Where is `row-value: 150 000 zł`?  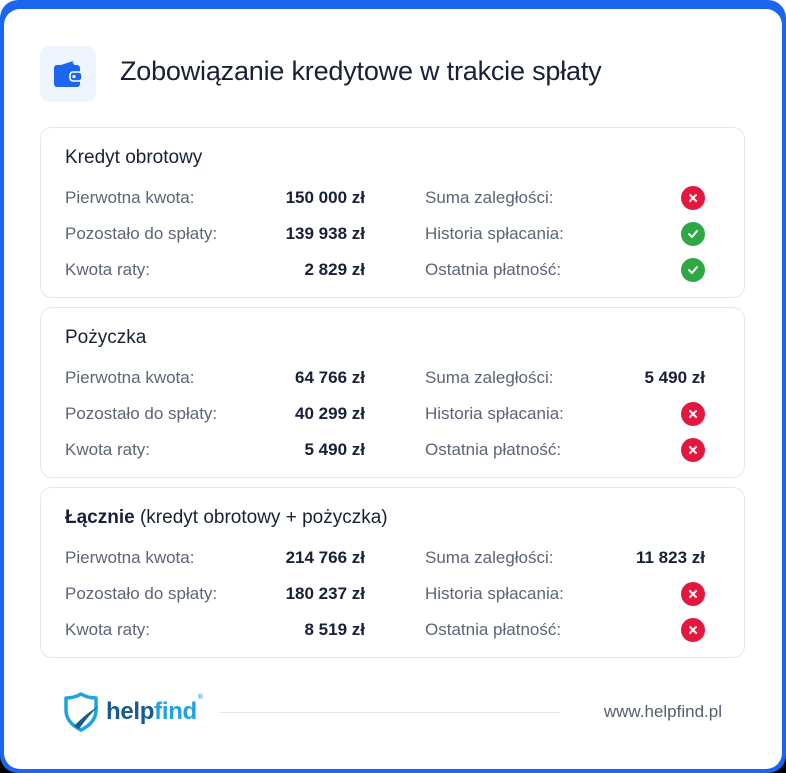
row-value: 150 000 zł is located at coordinates (325, 197).